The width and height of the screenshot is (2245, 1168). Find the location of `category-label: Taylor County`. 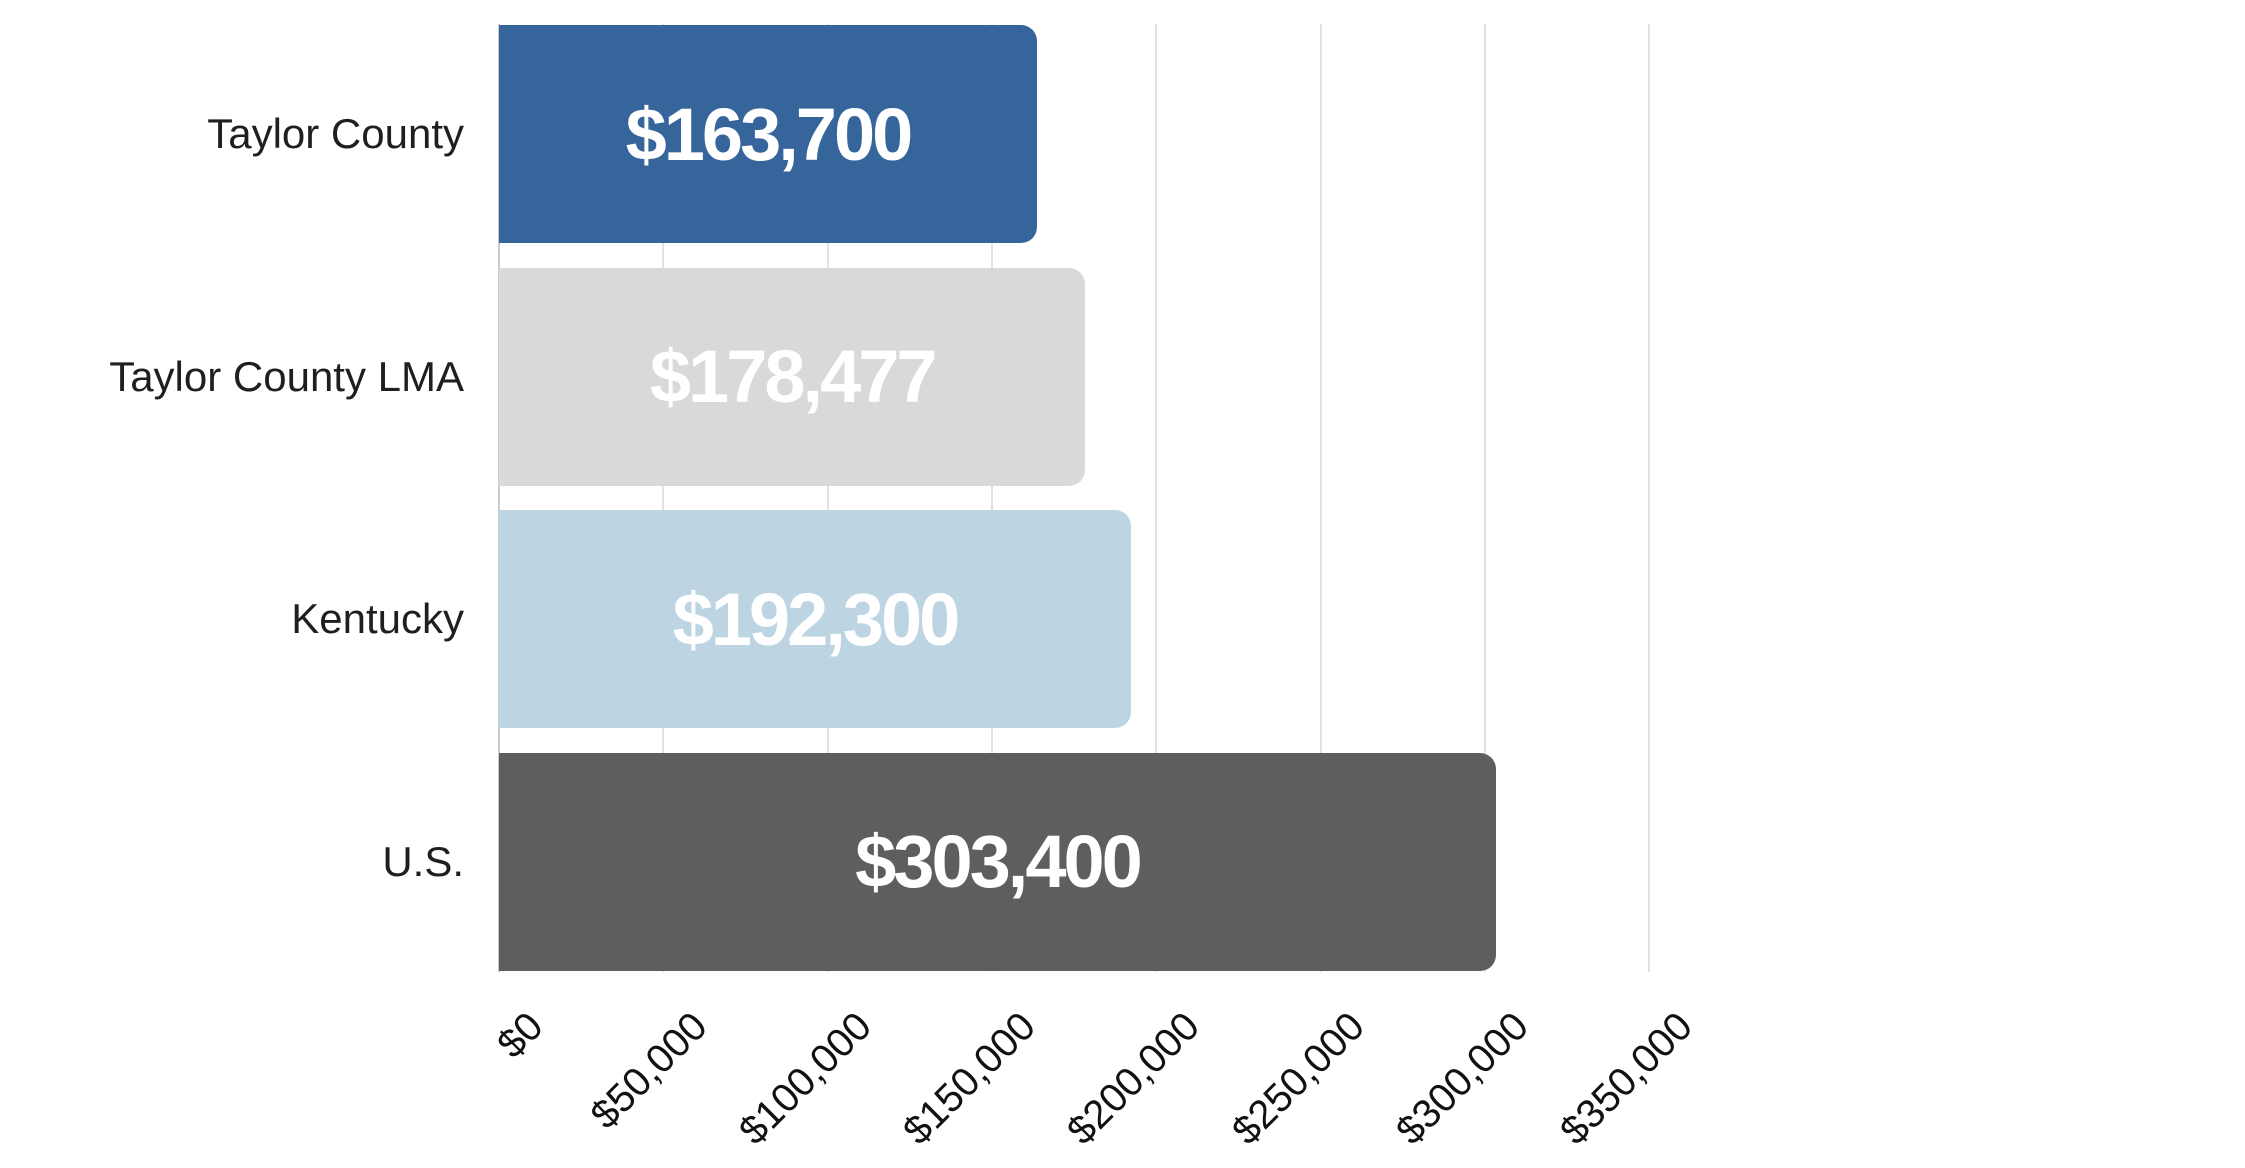

category-label: Taylor County is located at coordinates (335, 133).